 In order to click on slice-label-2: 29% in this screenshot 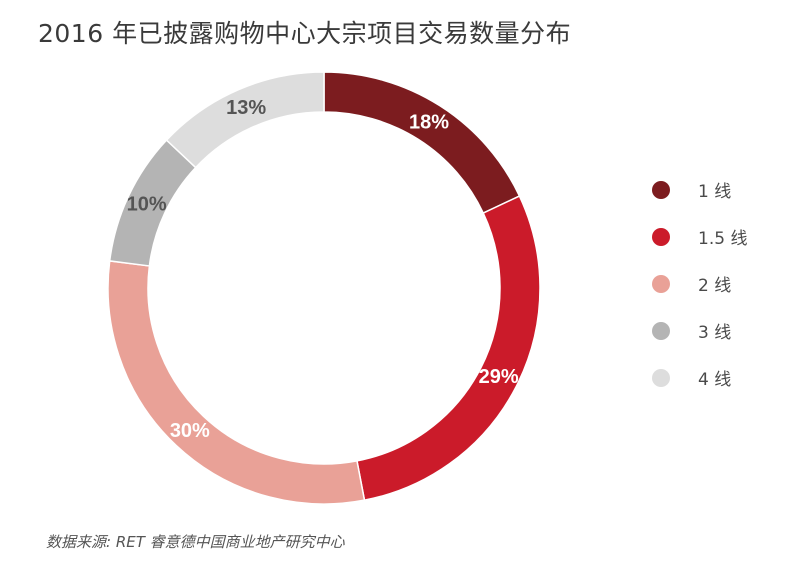, I will do `click(499, 377)`.